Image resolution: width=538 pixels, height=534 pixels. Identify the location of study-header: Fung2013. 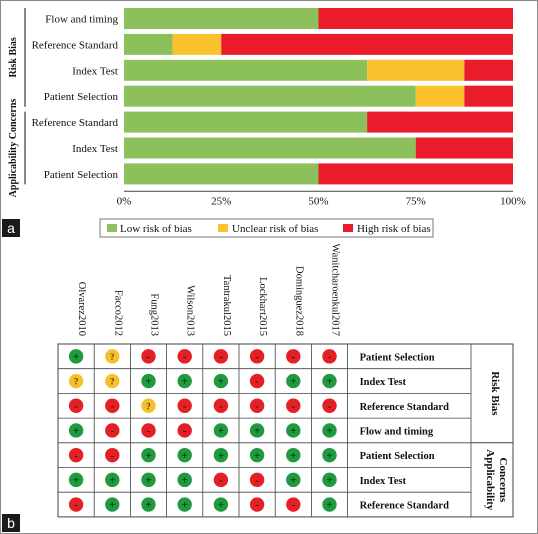
(154, 314).